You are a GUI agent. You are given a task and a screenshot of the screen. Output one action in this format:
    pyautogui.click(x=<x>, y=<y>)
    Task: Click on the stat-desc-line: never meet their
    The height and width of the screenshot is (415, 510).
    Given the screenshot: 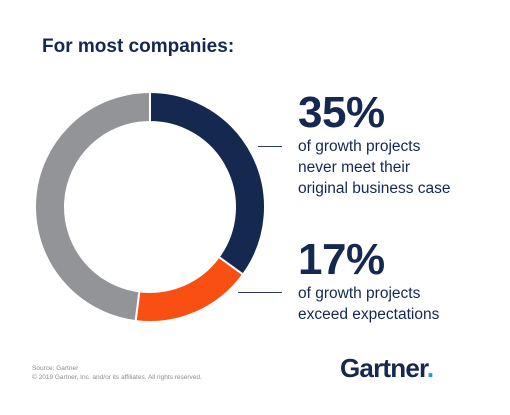 What is the action you would take?
    pyautogui.click(x=354, y=167)
    